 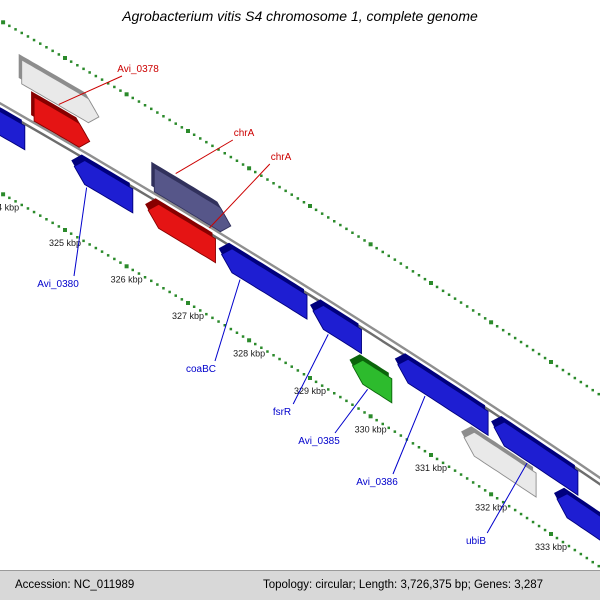 I want to click on scale-tick-label: 333 kbp, so click(x=551, y=547).